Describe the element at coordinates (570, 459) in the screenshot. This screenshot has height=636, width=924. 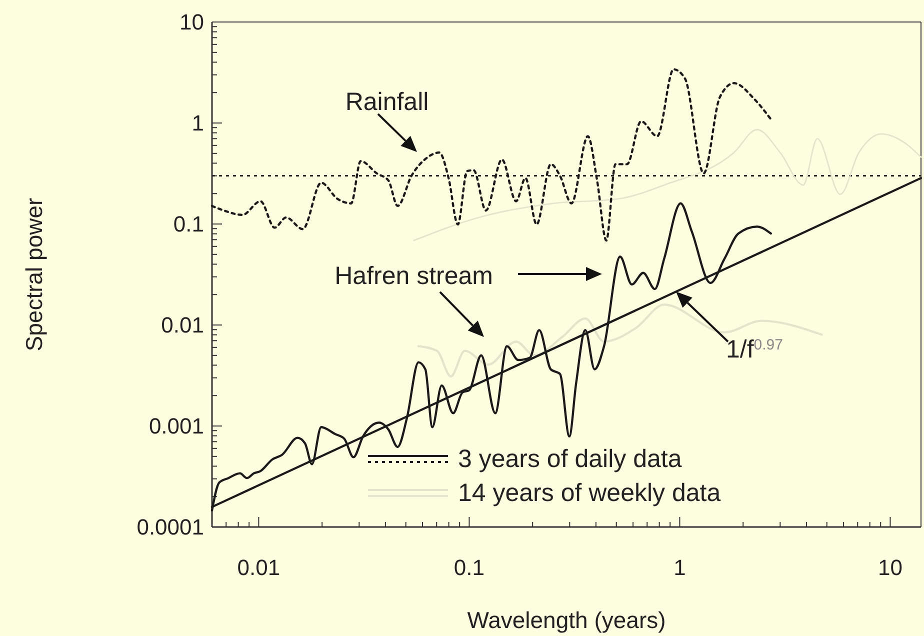
I see `legend-label: 3 years of daily data` at that location.